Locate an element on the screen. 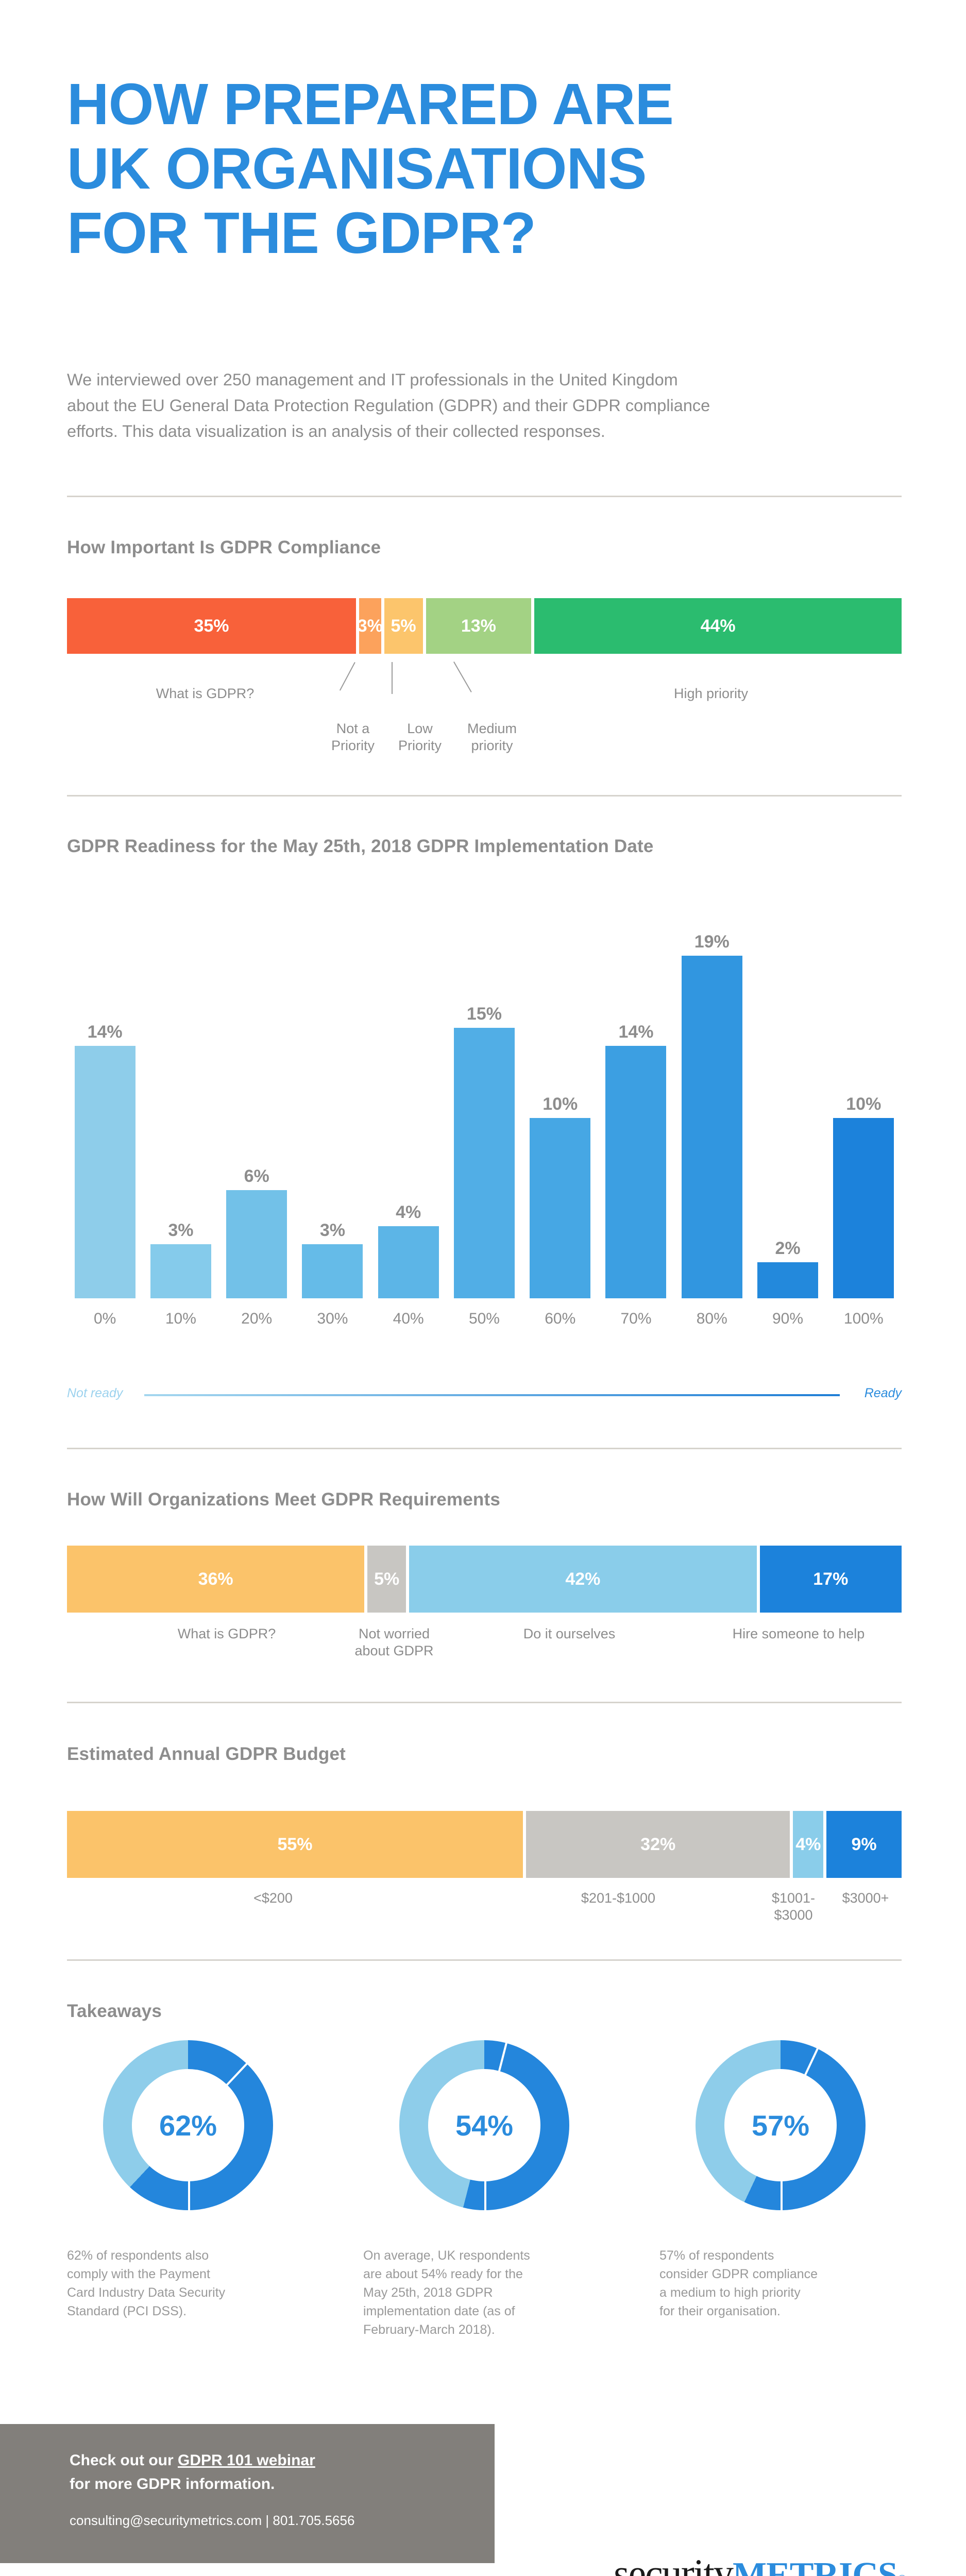 Image resolution: width=966 pixels, height=2576 pixels. importance-segment-2: 5% is located at coordinates (405, 626).